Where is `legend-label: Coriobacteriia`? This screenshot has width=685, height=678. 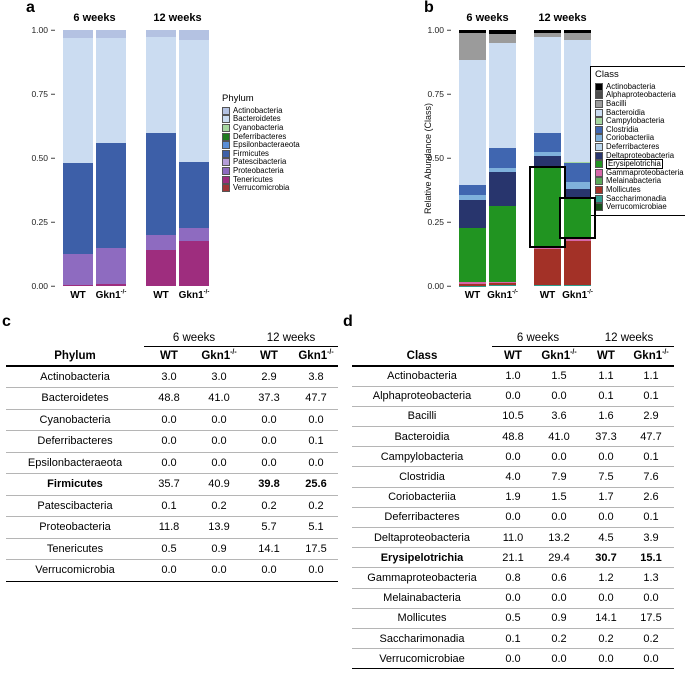 legend-label: Coriobacteriia is located at coordinates (630, 138).